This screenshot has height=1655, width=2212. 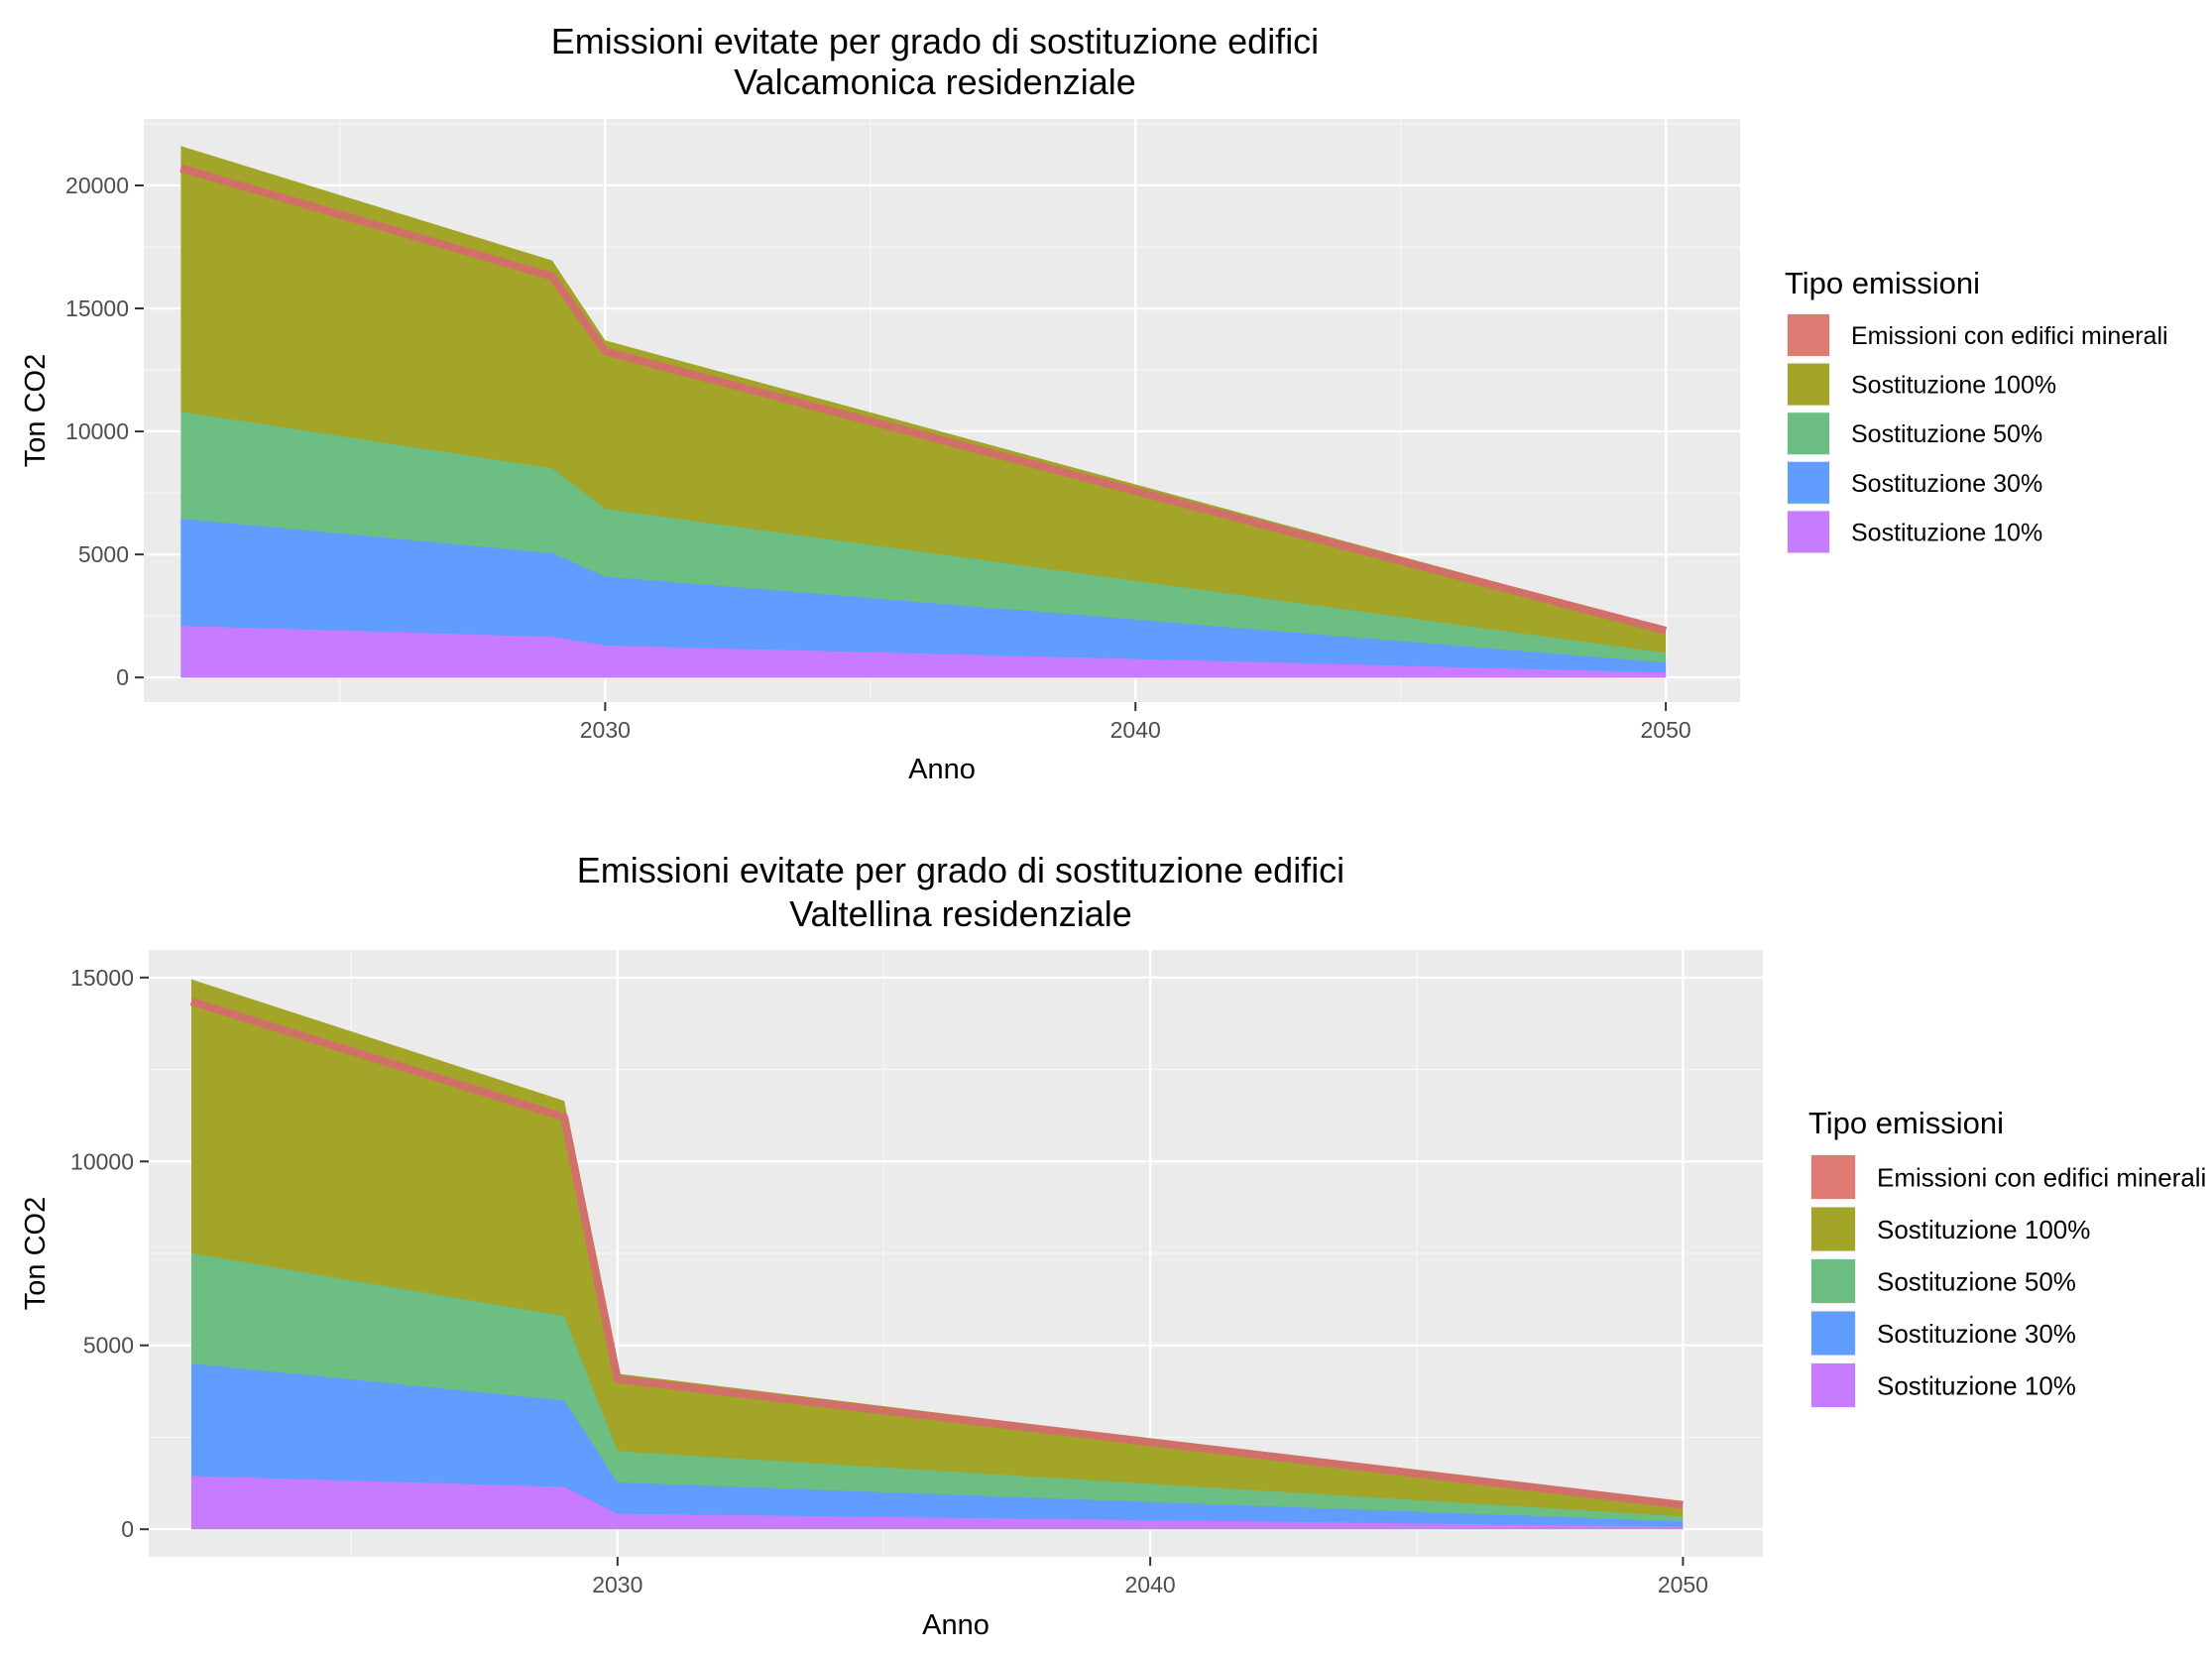 I want to click on y-tick-label: 20000, so click(x=97, y=185).